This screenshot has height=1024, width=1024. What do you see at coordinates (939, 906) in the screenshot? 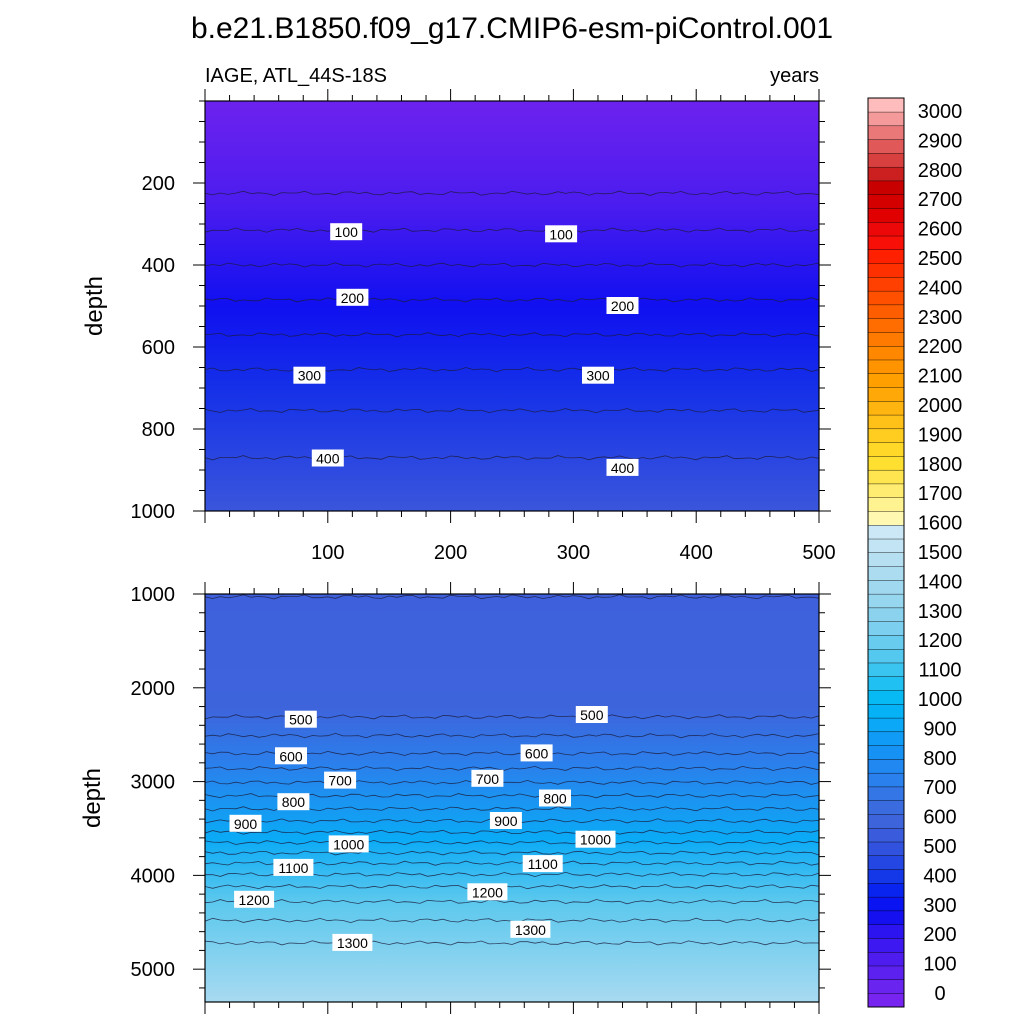
I see `colorbar-label: 300` at bounding box center [939, 906].